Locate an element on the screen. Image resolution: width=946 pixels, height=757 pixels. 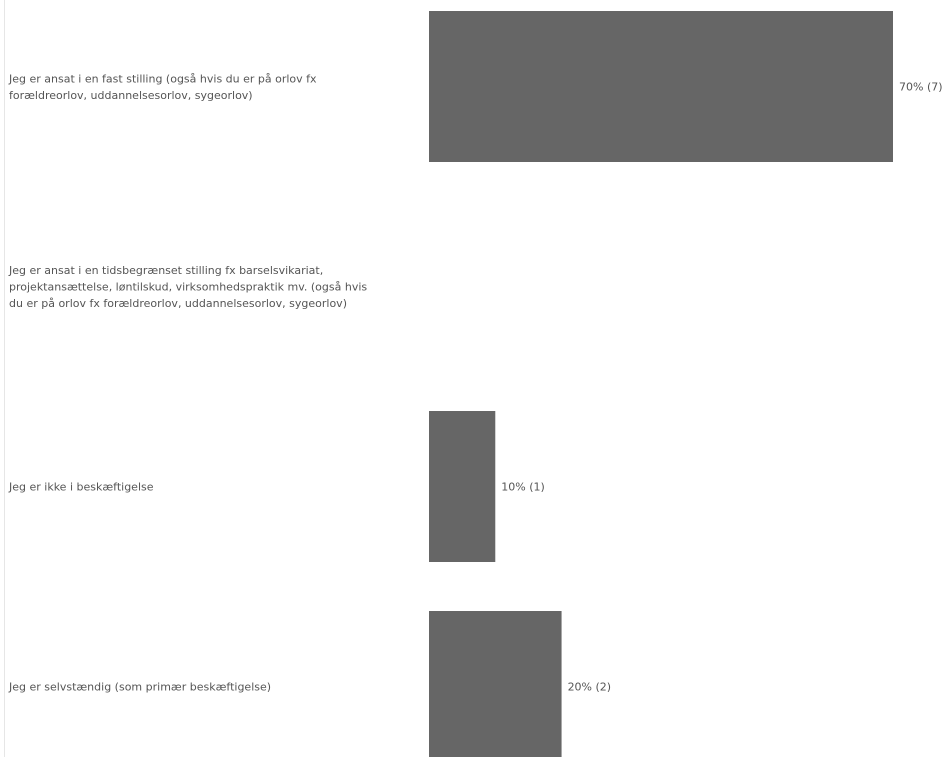
data-label: 10% (1) is located at coordinates (523, 487).